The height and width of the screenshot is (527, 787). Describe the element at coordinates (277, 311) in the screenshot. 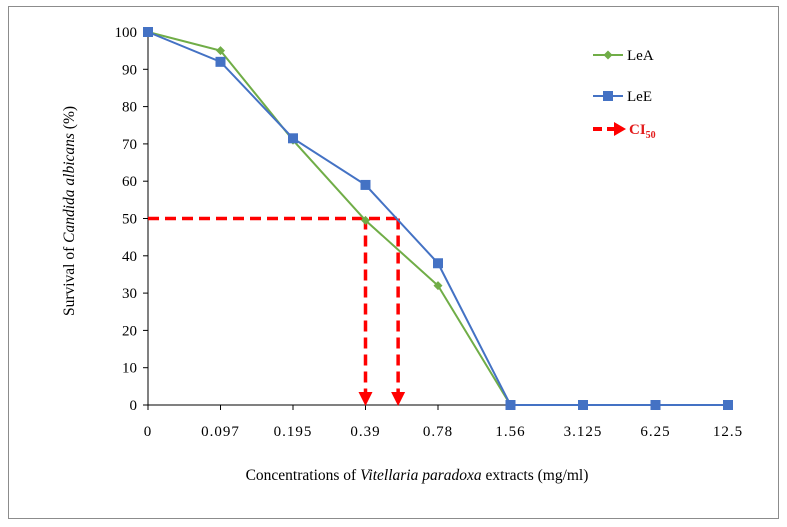

I see `ci50-lines` at that location.